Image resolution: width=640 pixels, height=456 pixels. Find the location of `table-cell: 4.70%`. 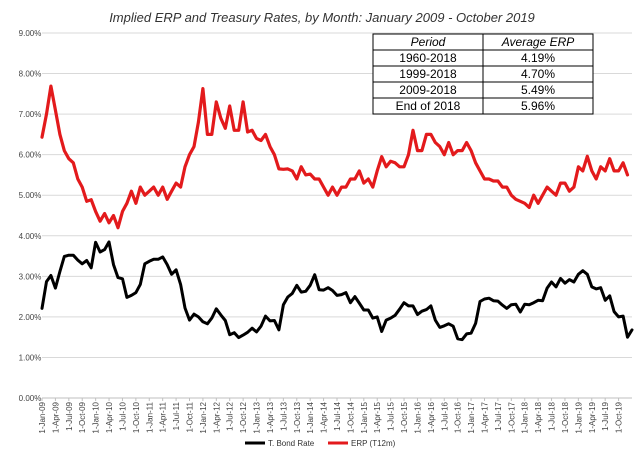

table-cell: 4.70% is located at coordinates (538, 74).